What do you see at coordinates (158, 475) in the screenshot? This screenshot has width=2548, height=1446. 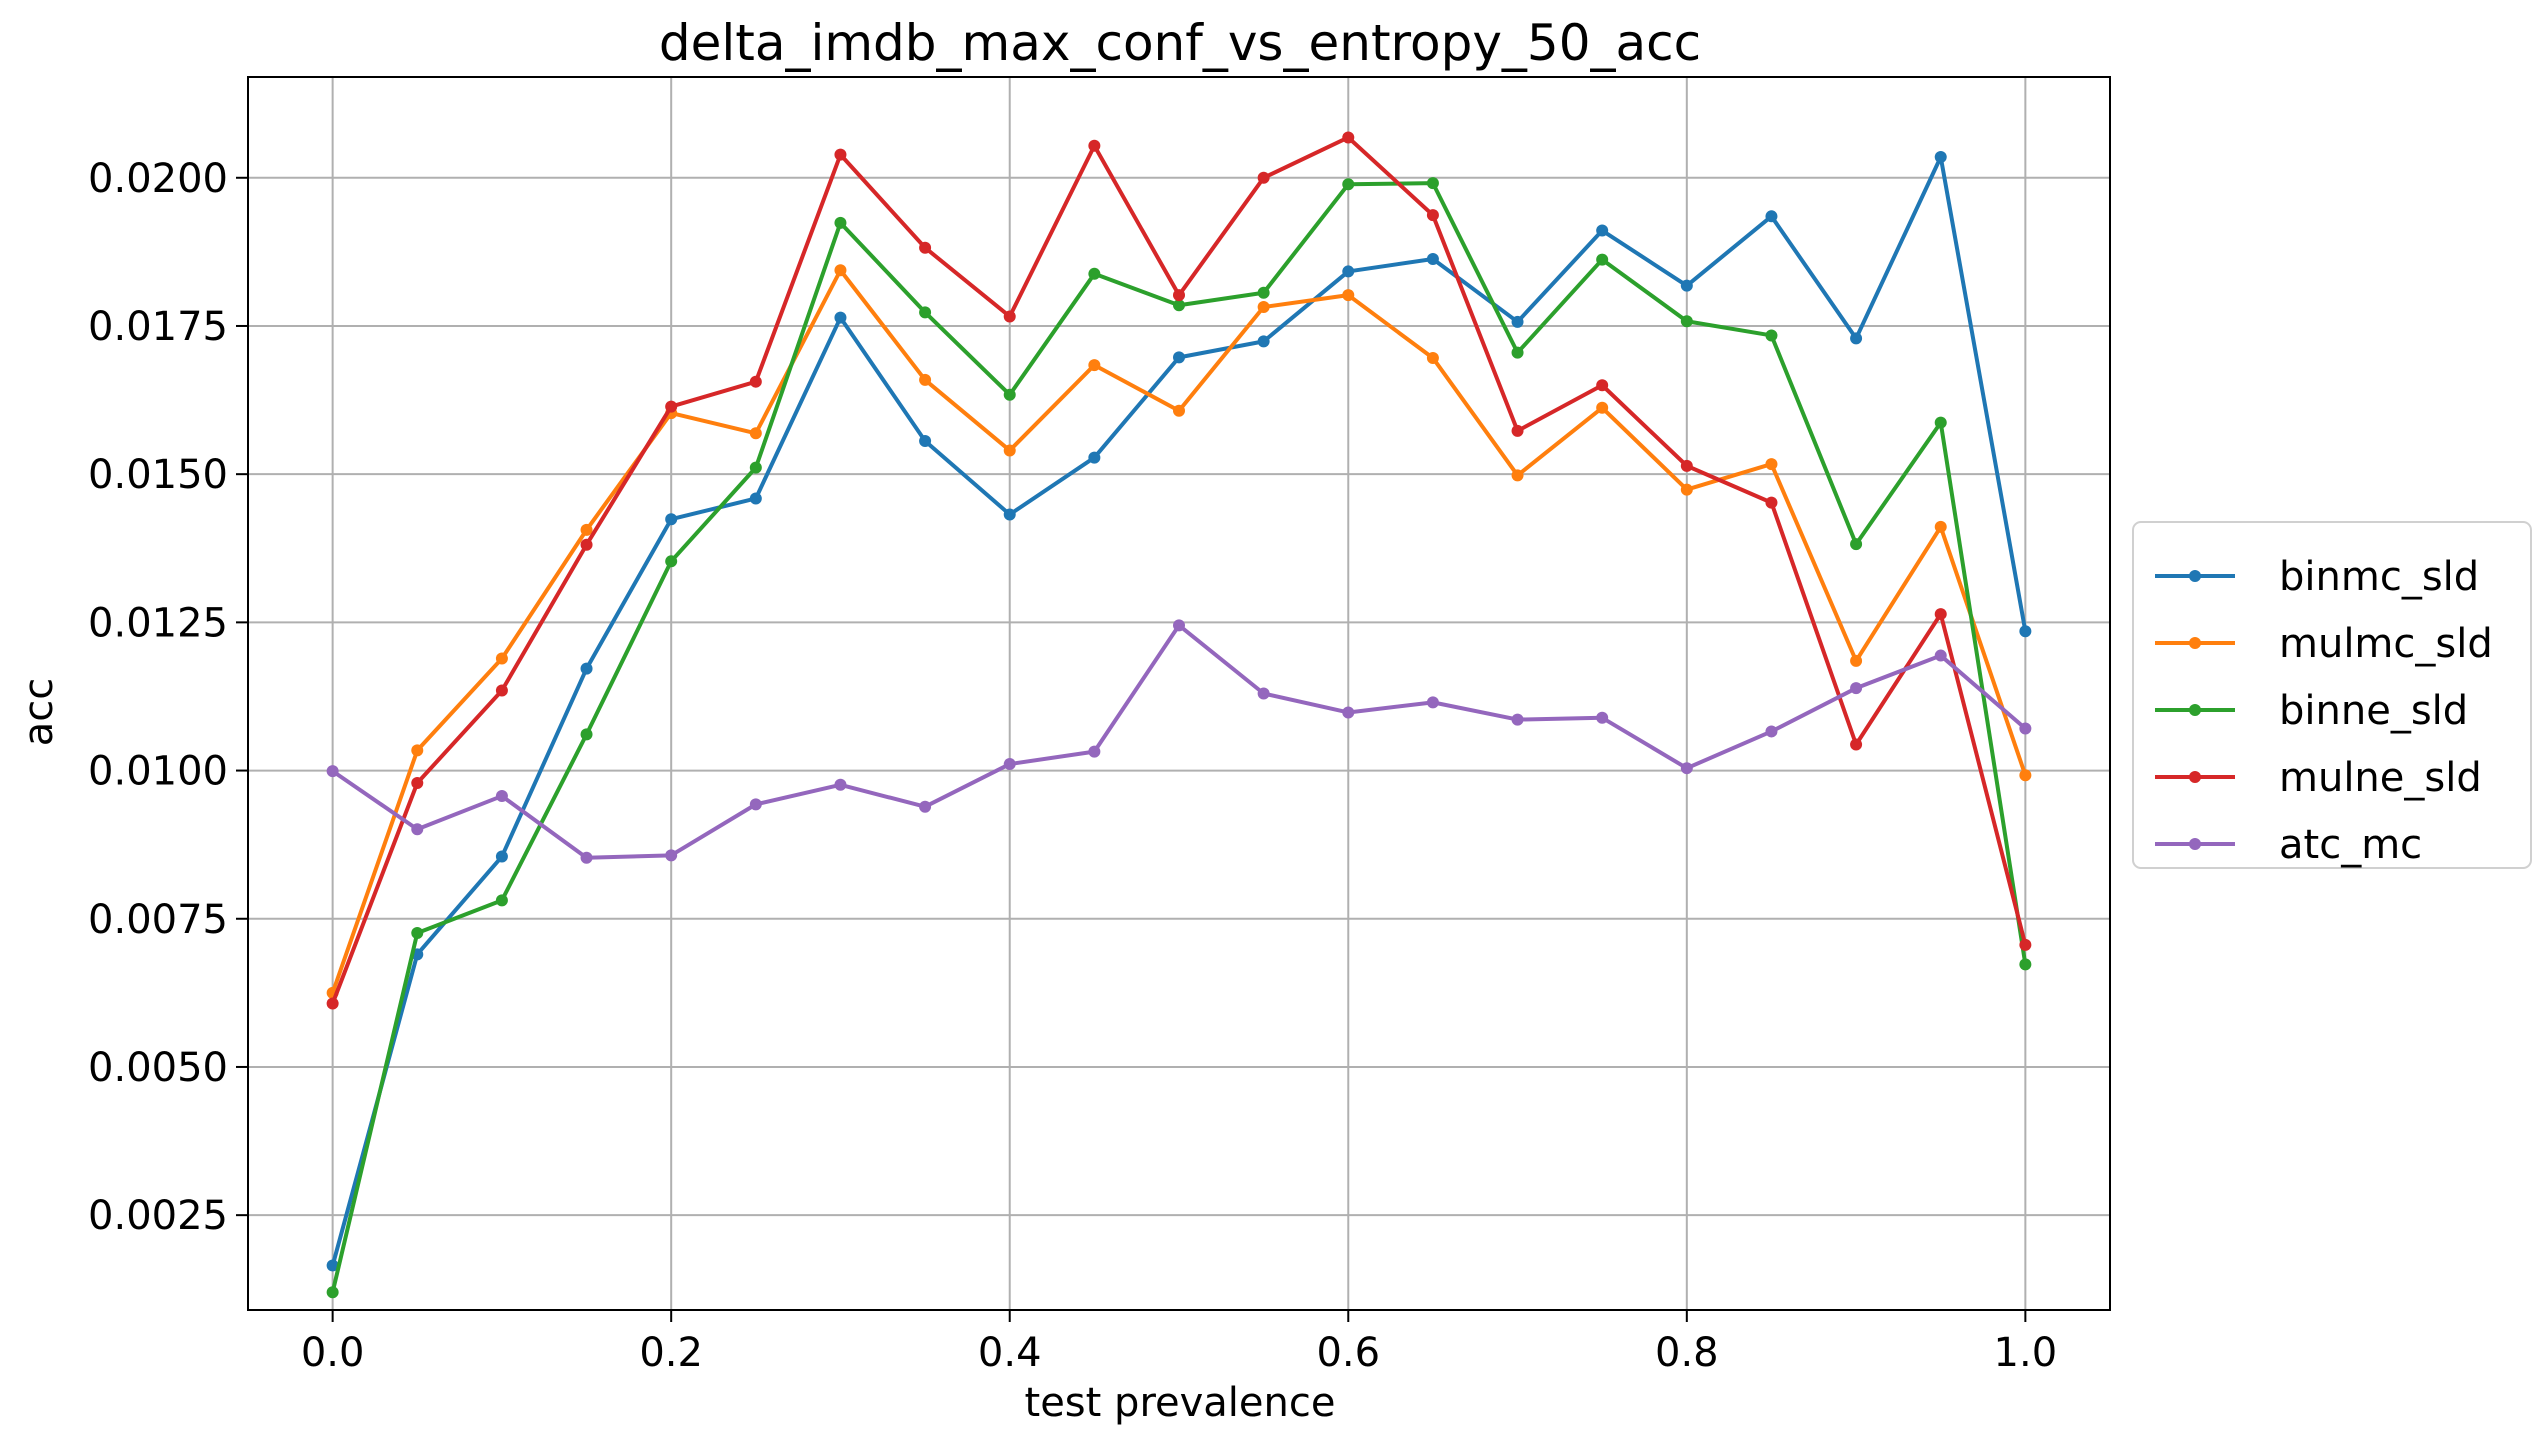 I see `y-tick-label: 0.0150` at bounding box center [158, 475].